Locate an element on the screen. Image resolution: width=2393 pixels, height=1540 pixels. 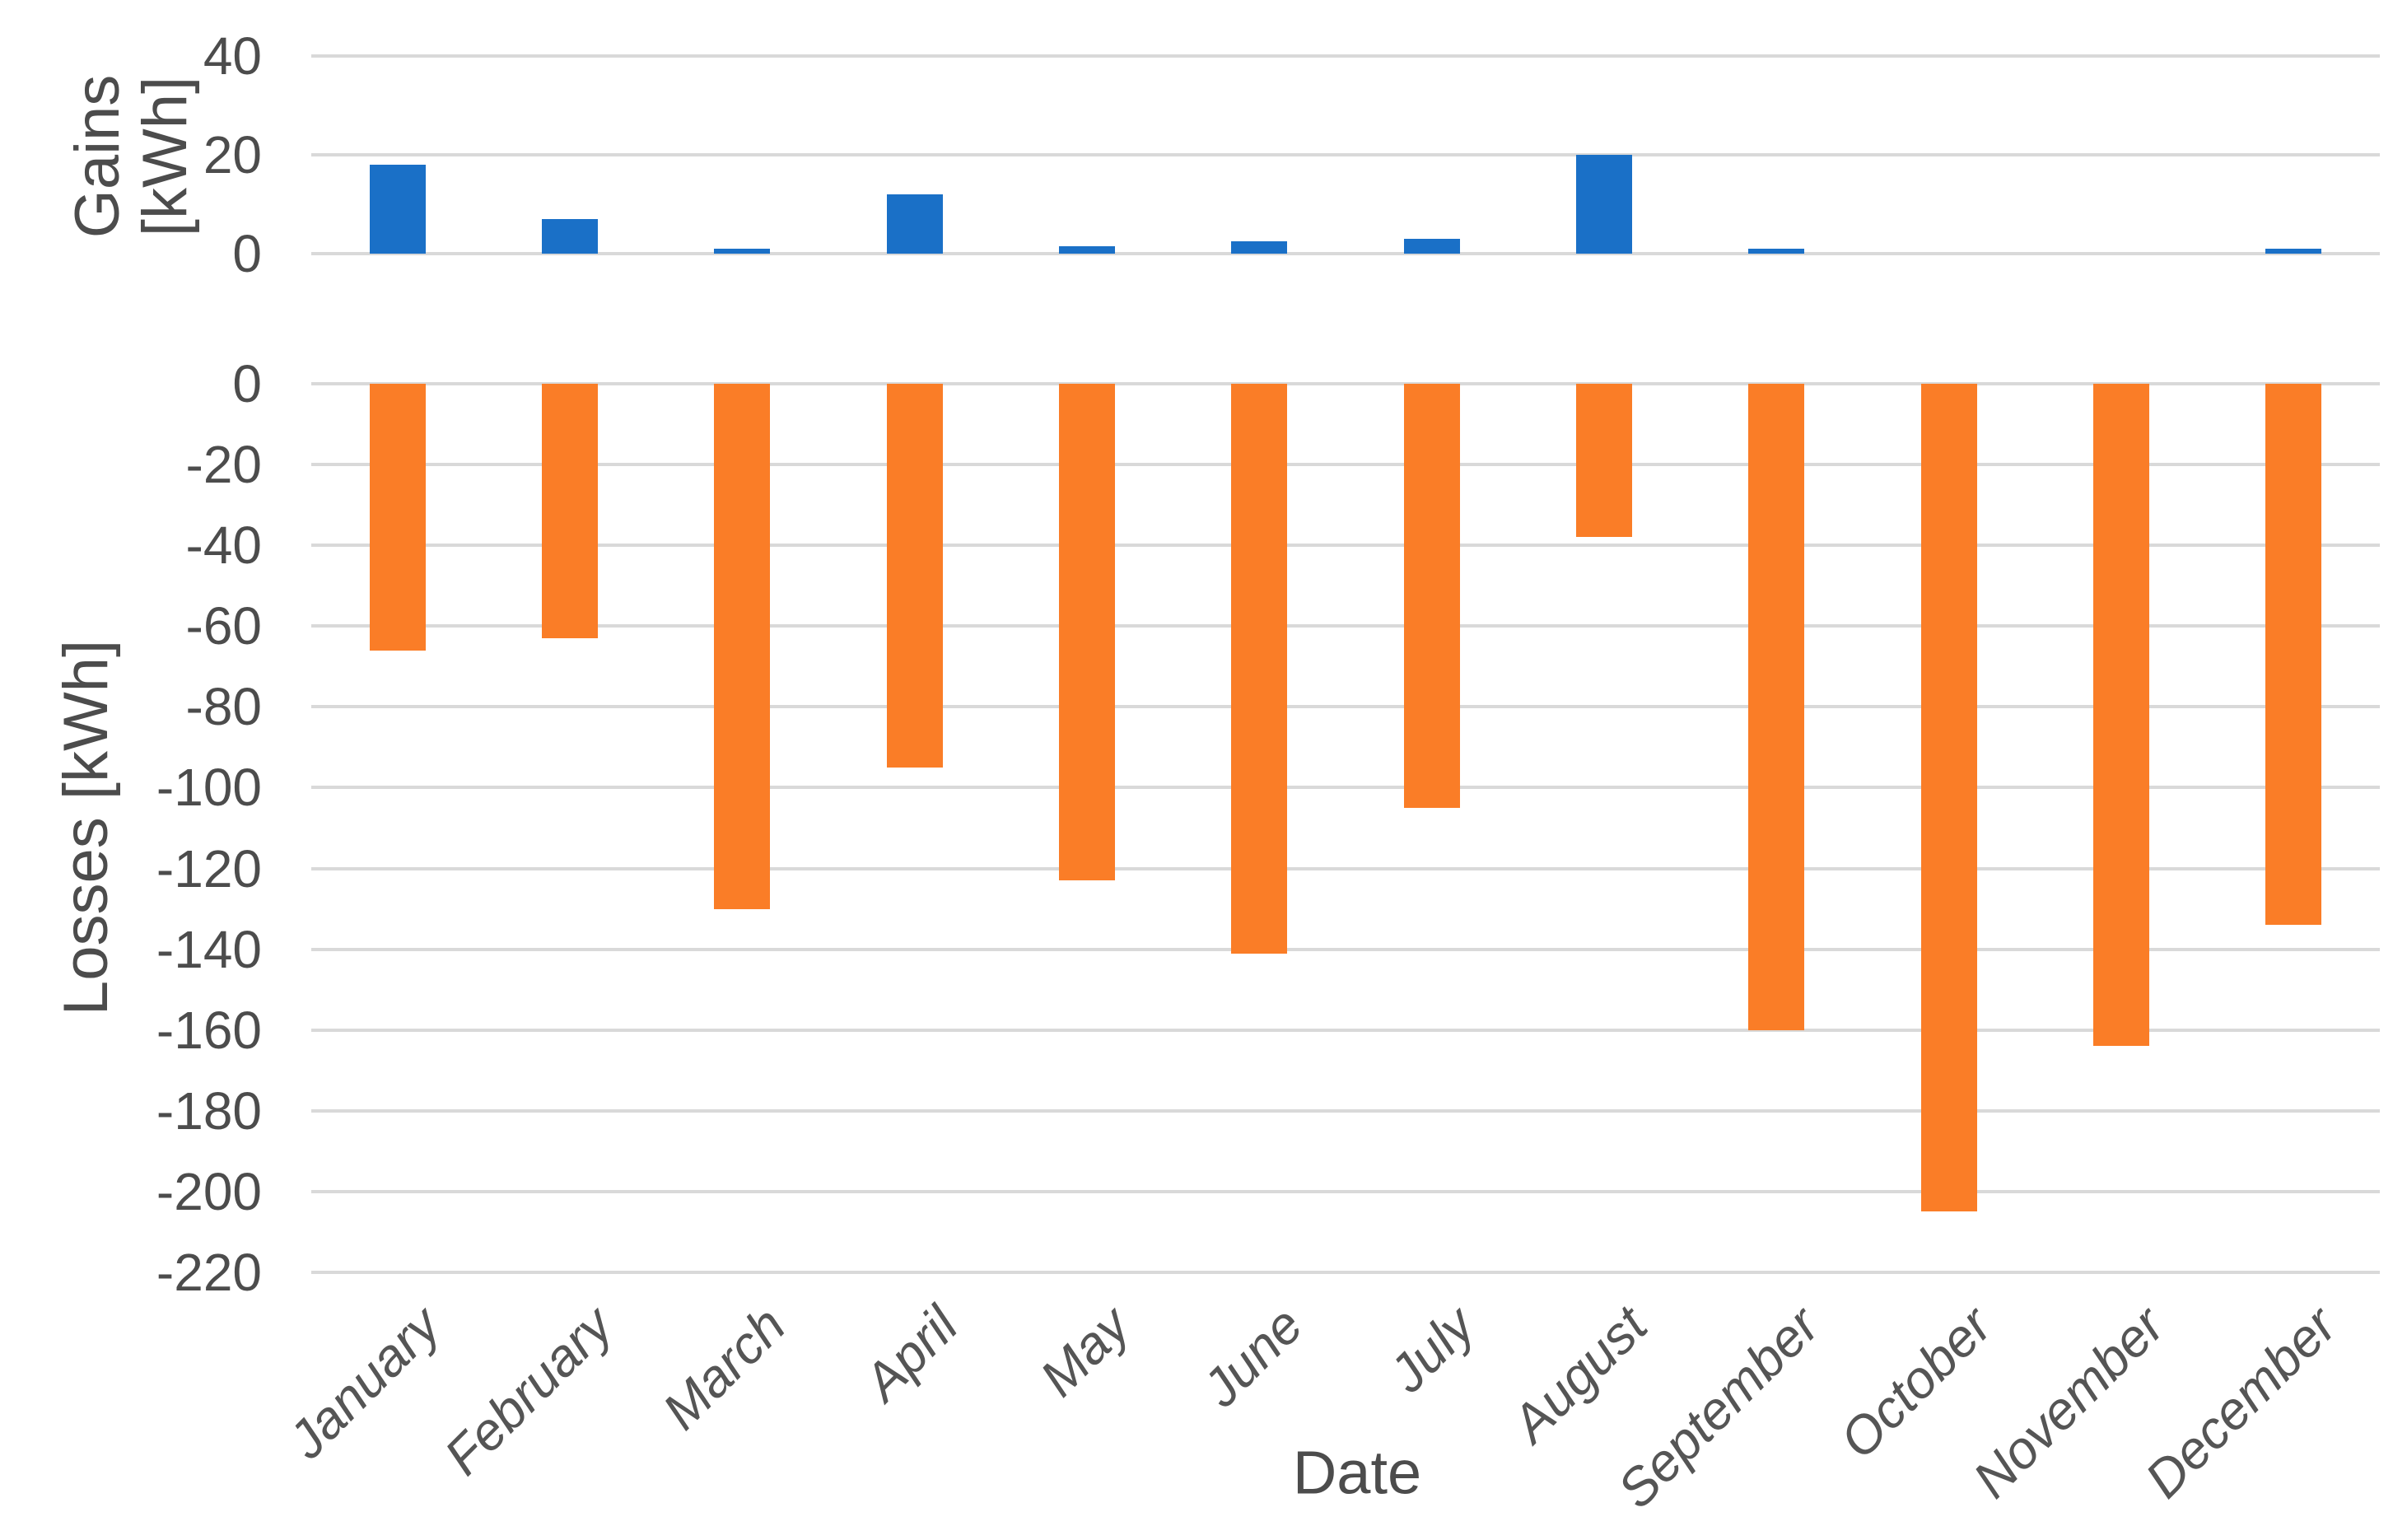
gains-bar-july is located at coordinates (1431, 246).